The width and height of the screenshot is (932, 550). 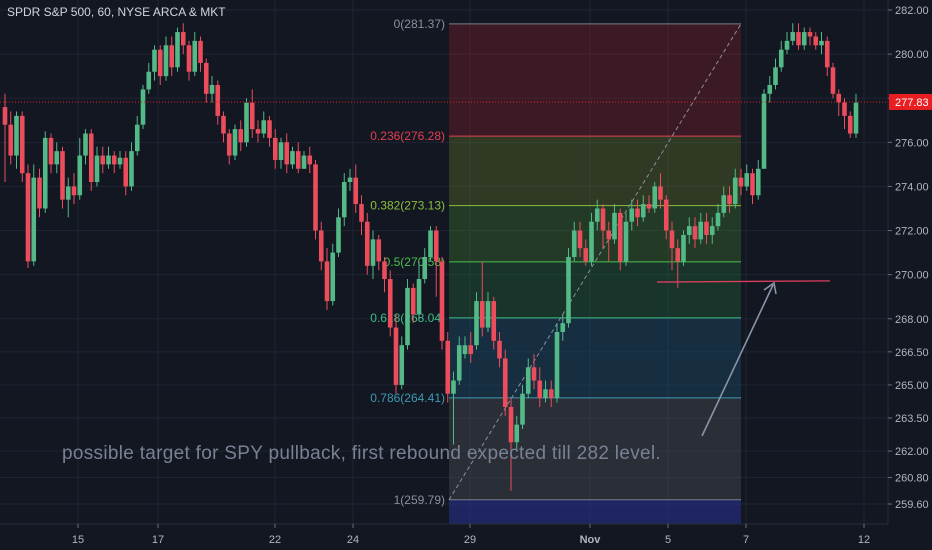 I want to click on fib-level-label: 0.236(276.28), so click(x=407, y=136).